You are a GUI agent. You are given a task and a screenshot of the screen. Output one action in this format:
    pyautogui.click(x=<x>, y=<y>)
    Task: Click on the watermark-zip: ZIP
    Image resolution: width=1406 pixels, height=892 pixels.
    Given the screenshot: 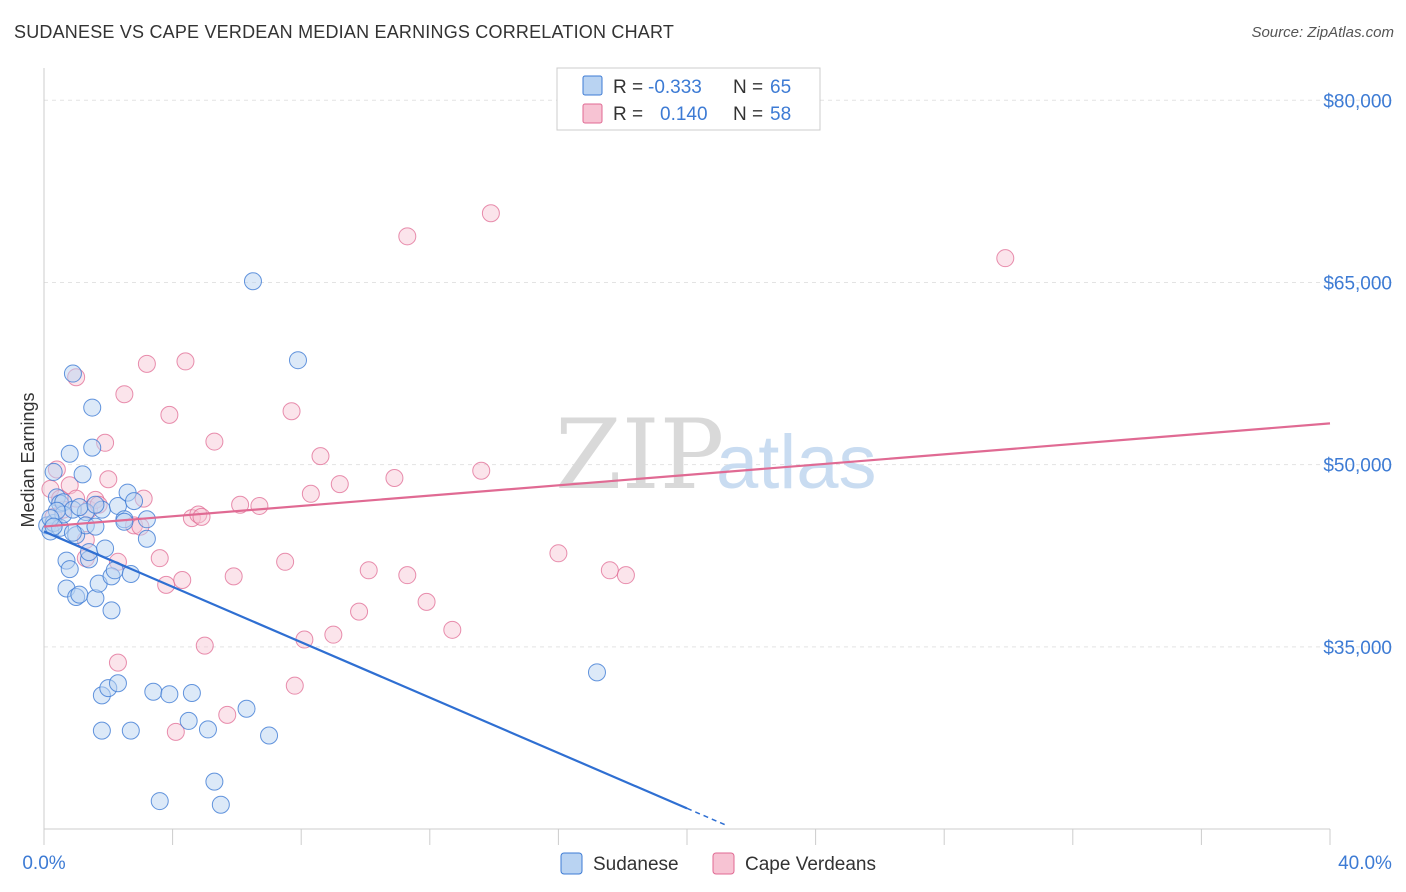 What is the action you would take?
    pyautogui.click(x=639, y=455)
    